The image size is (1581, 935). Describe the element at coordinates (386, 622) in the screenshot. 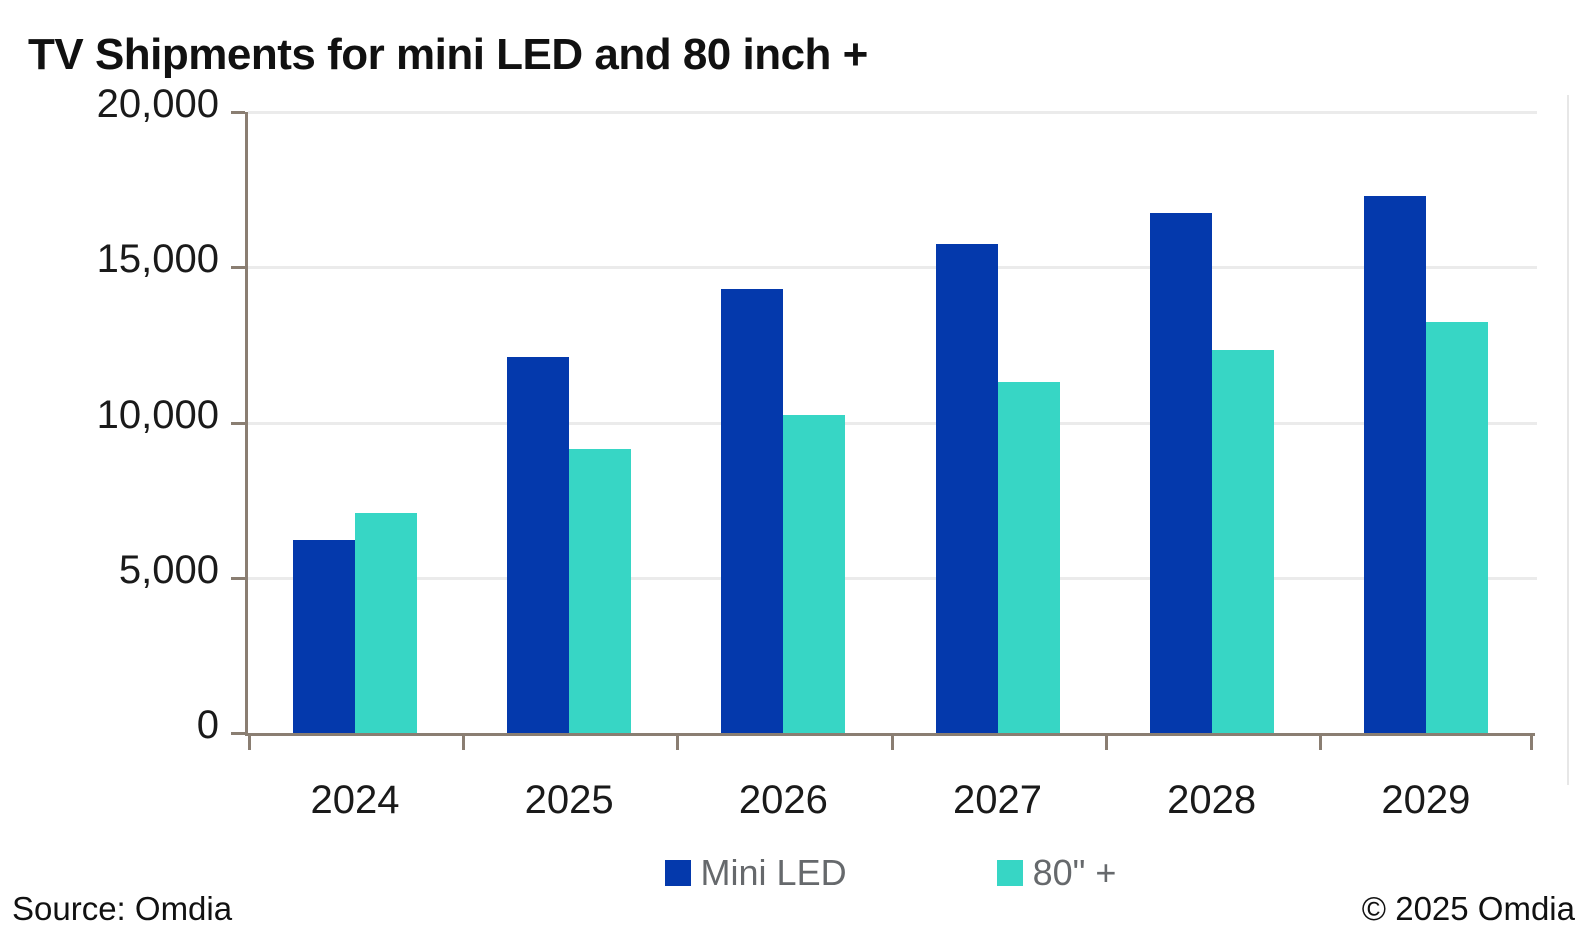

I see `bar-80-2024` at that location.